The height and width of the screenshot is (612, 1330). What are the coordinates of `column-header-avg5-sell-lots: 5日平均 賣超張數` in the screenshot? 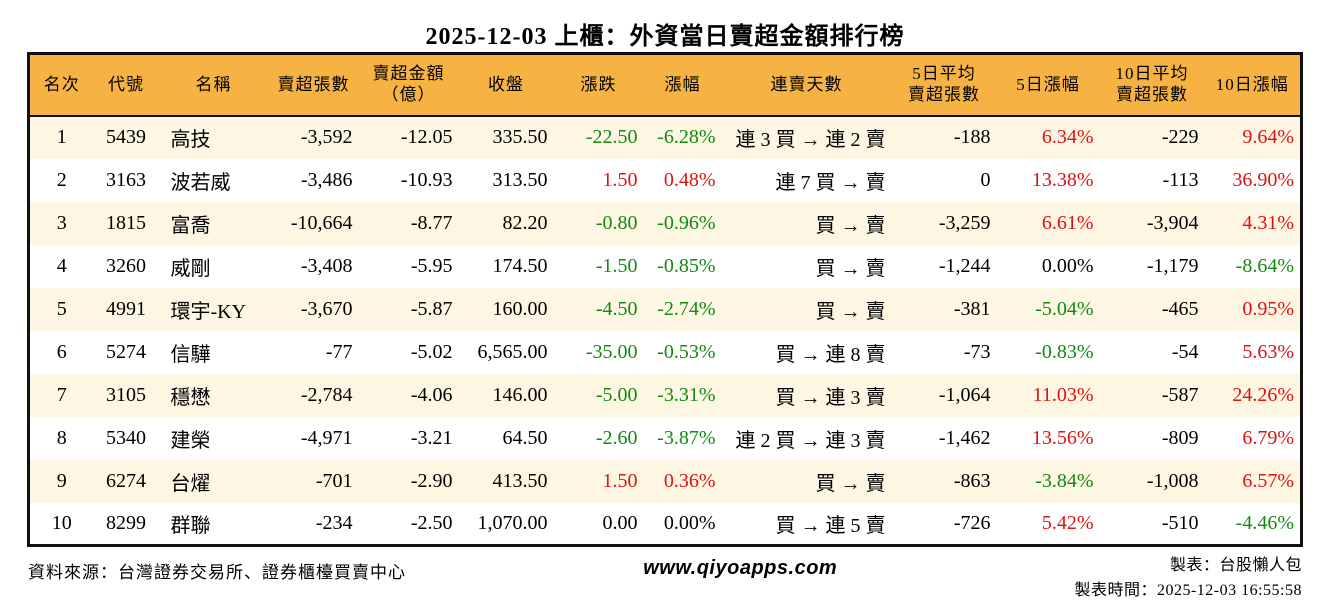 It's located at (944, 85).